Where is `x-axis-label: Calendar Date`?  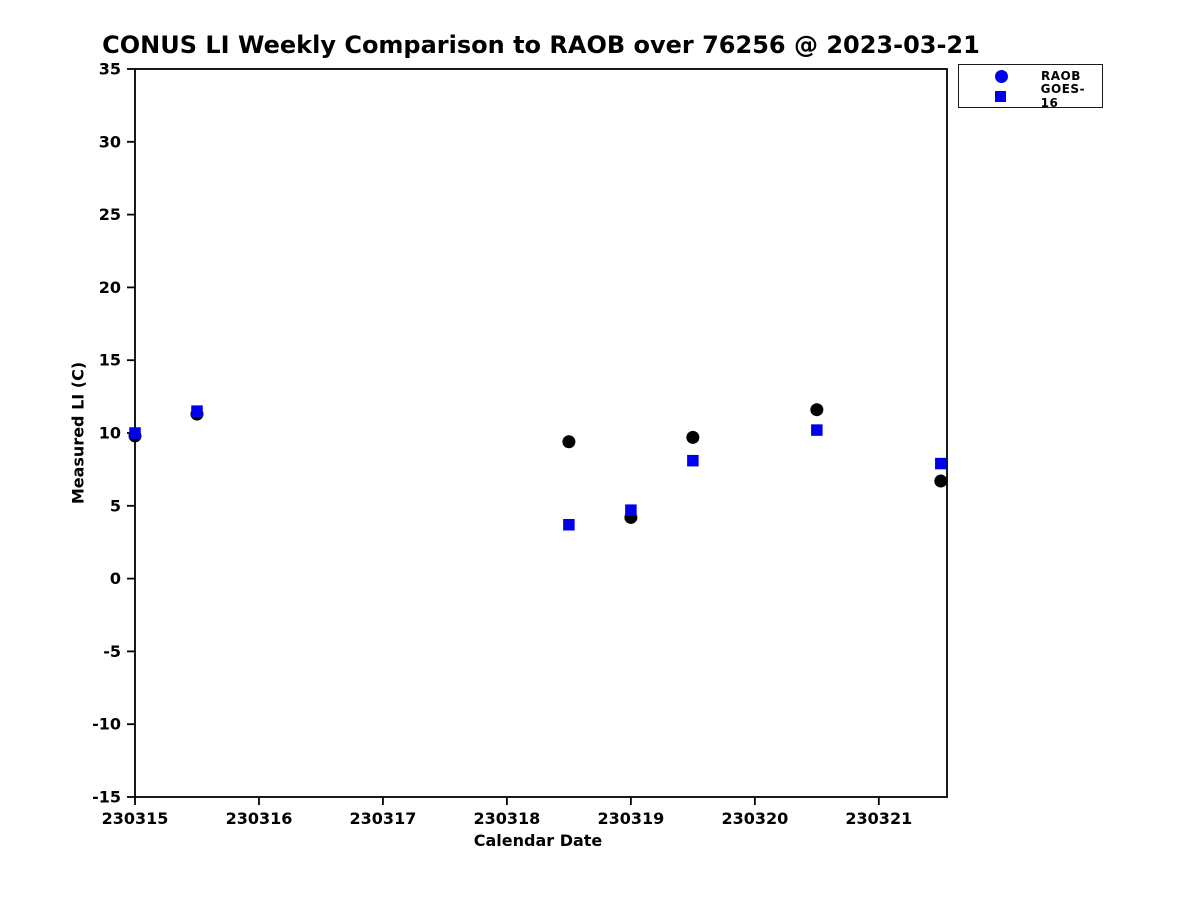 x-axis-label: Calendar Date is located at coordinates (538, 840).